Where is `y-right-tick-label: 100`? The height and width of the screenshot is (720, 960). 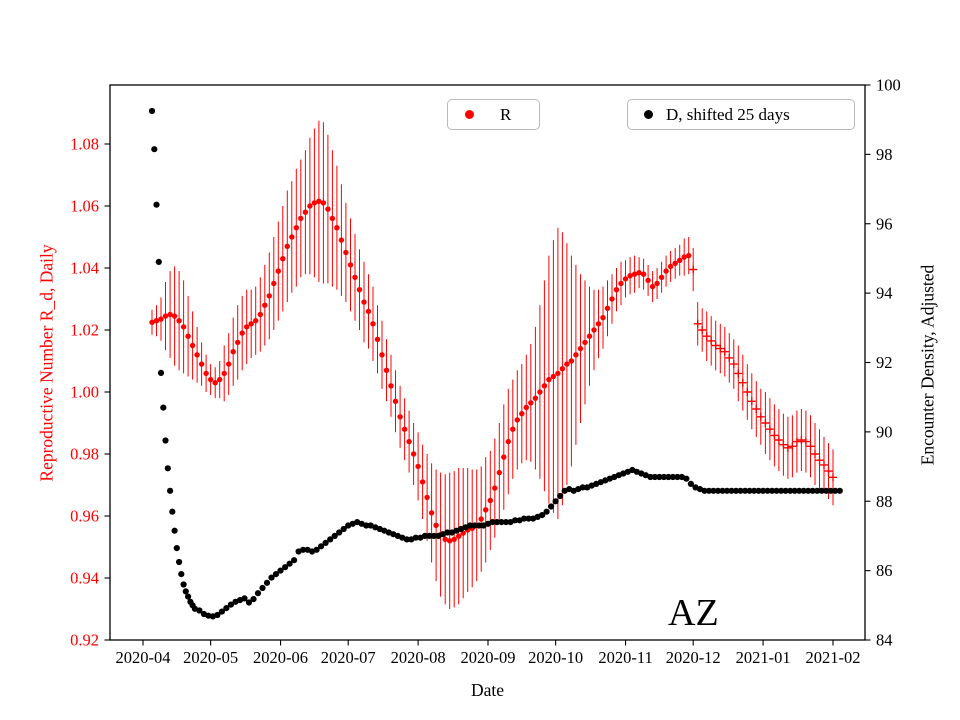 y-right-tick-label: 100 is located at coordinates (888, 85).